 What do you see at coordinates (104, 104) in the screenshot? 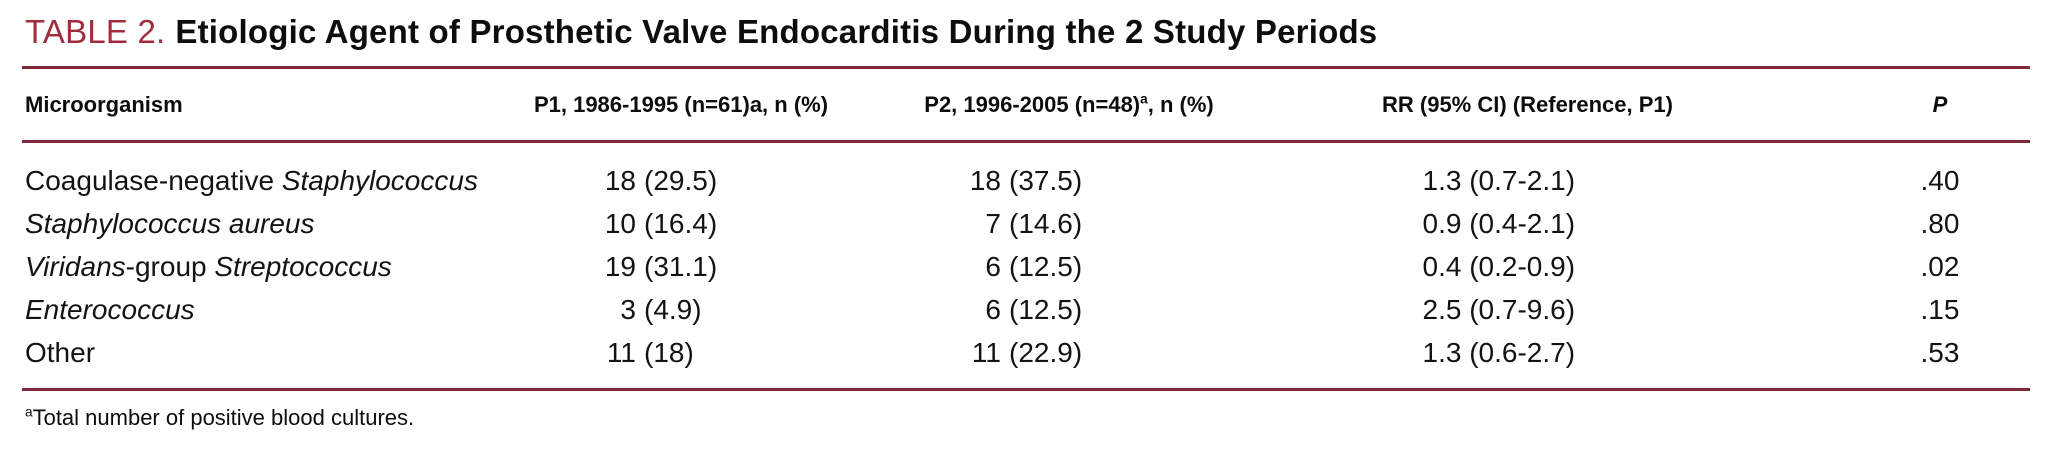
I see `text-part: Microorganism` at bounding box center [104, 104].